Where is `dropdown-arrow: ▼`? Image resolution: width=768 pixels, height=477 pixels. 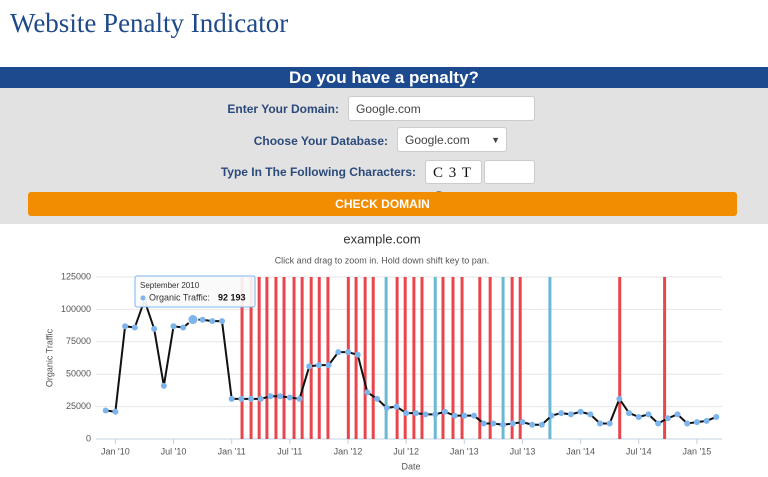 dropdown-arrow: ▼ is located at coordinates (495, 140).